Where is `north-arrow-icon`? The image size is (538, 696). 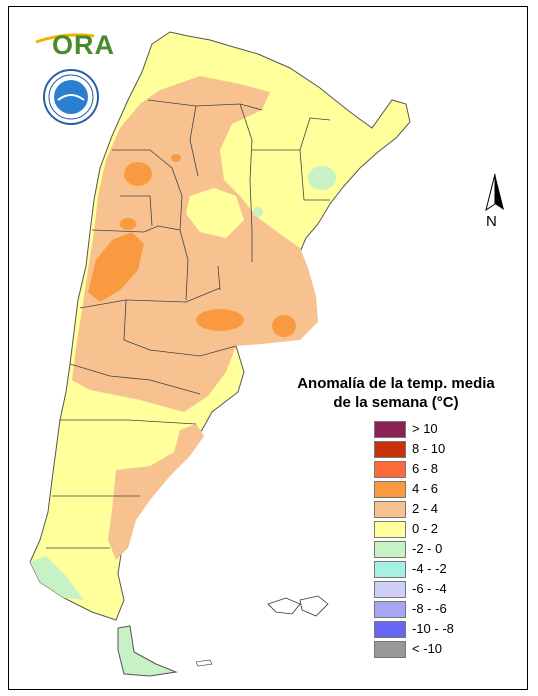
north-arrow-icon is located at coordinates (494, 192).